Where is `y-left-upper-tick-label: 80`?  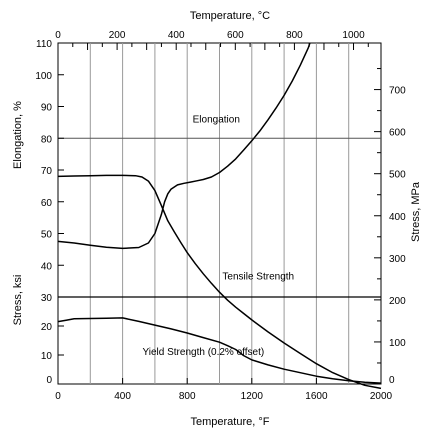 y-left-upper-tick-label: 80 is located at coordinates (47, 139).